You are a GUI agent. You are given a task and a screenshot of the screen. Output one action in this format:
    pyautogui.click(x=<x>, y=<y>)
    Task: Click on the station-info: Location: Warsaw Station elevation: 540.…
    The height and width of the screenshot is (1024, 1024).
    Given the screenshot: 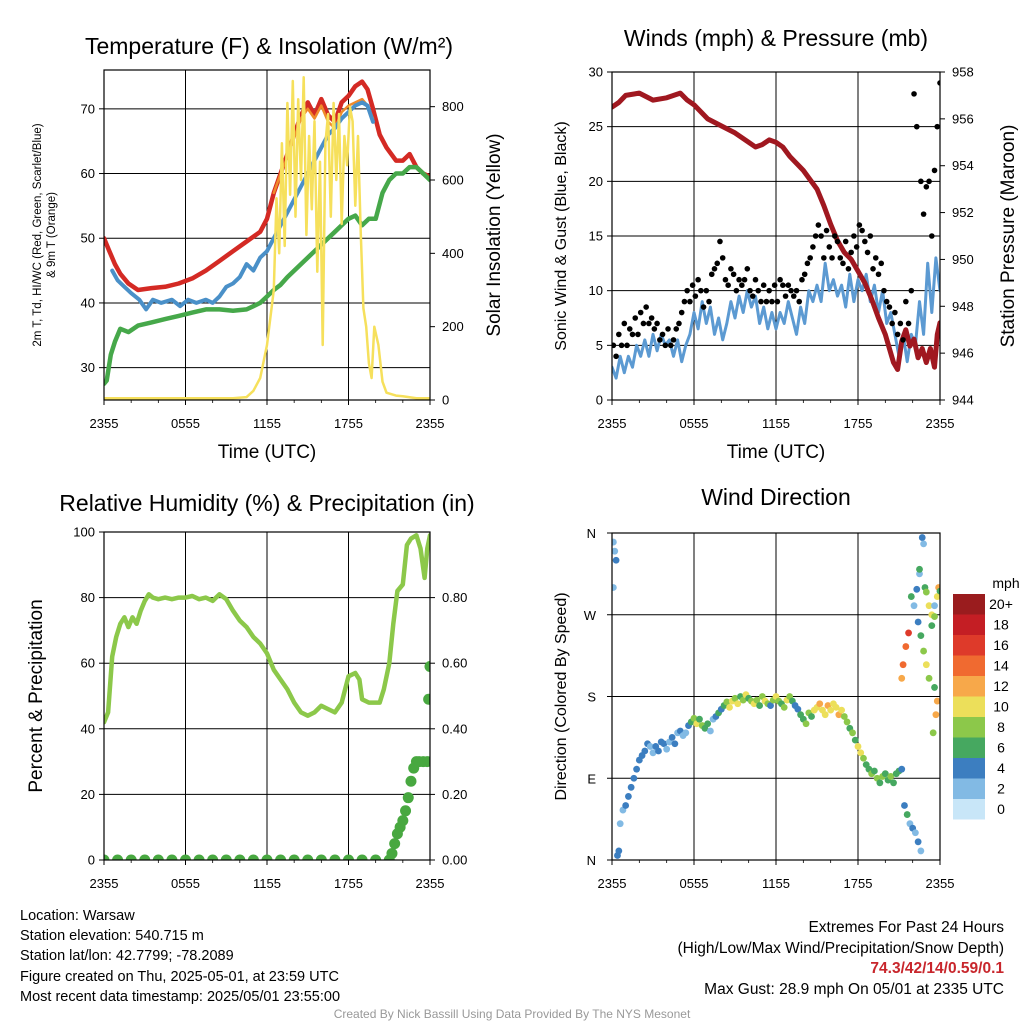 What is the action you would take?
    pyautogui.click(x=180, y=956)
    